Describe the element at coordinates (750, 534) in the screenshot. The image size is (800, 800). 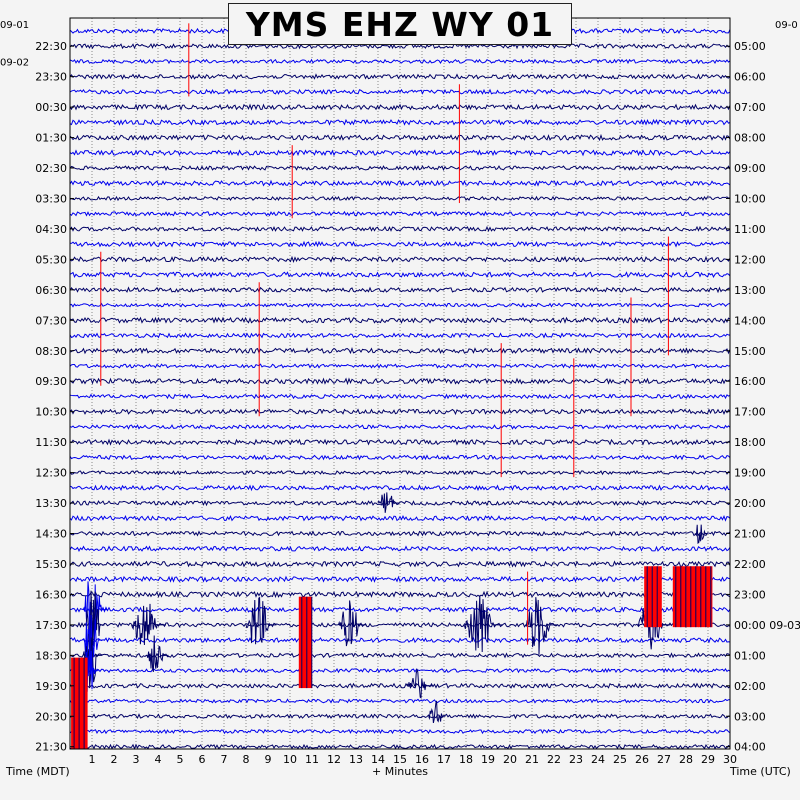
I see `right-tick-label: 21:00` at that location.